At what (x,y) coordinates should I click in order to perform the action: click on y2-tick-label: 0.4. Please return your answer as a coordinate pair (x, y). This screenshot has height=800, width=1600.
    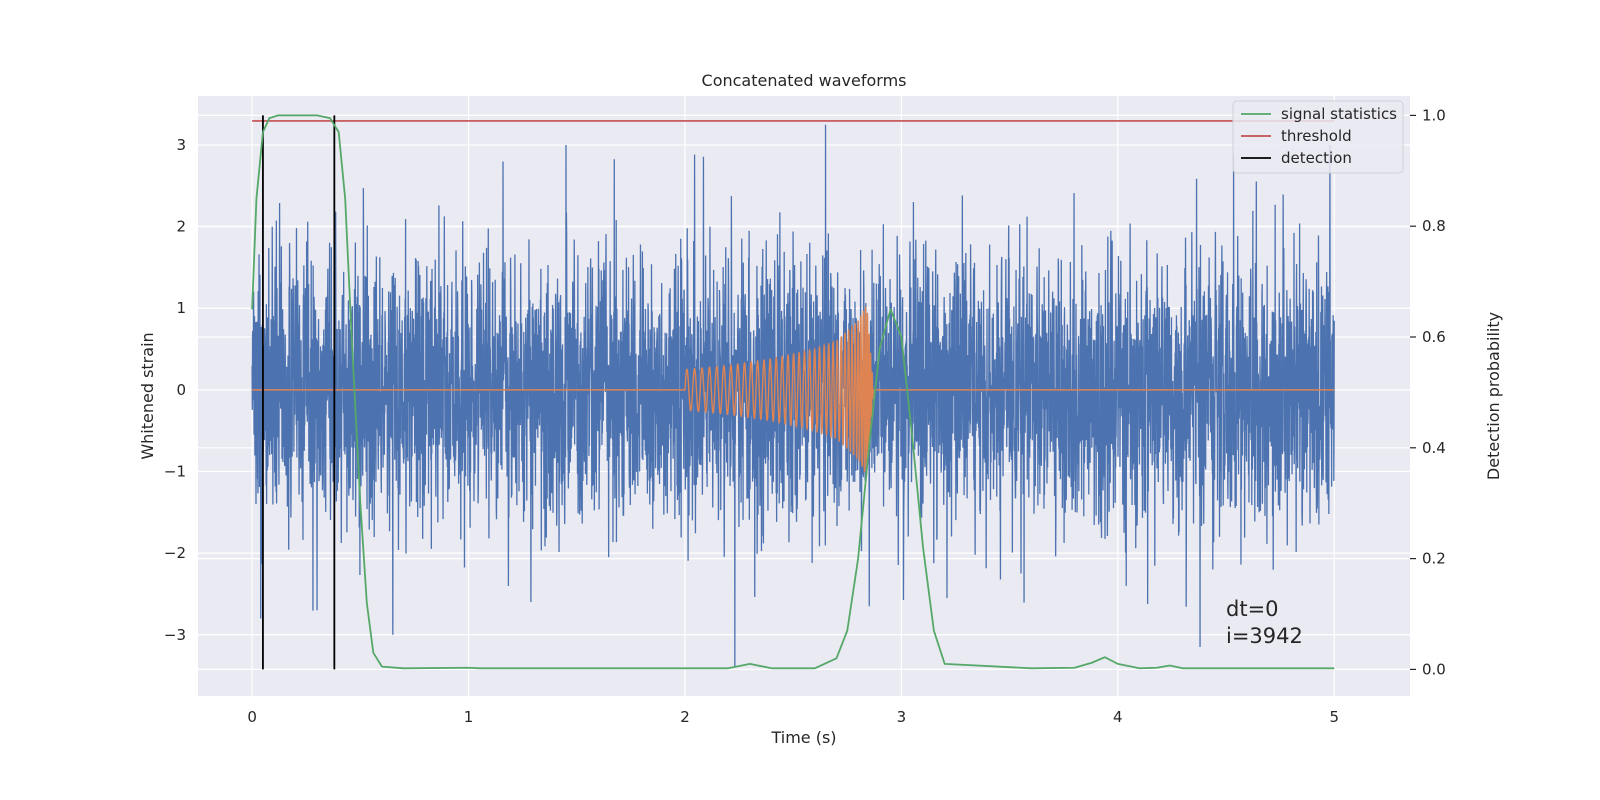
    Looking at the image, I should click on (1434, 448).